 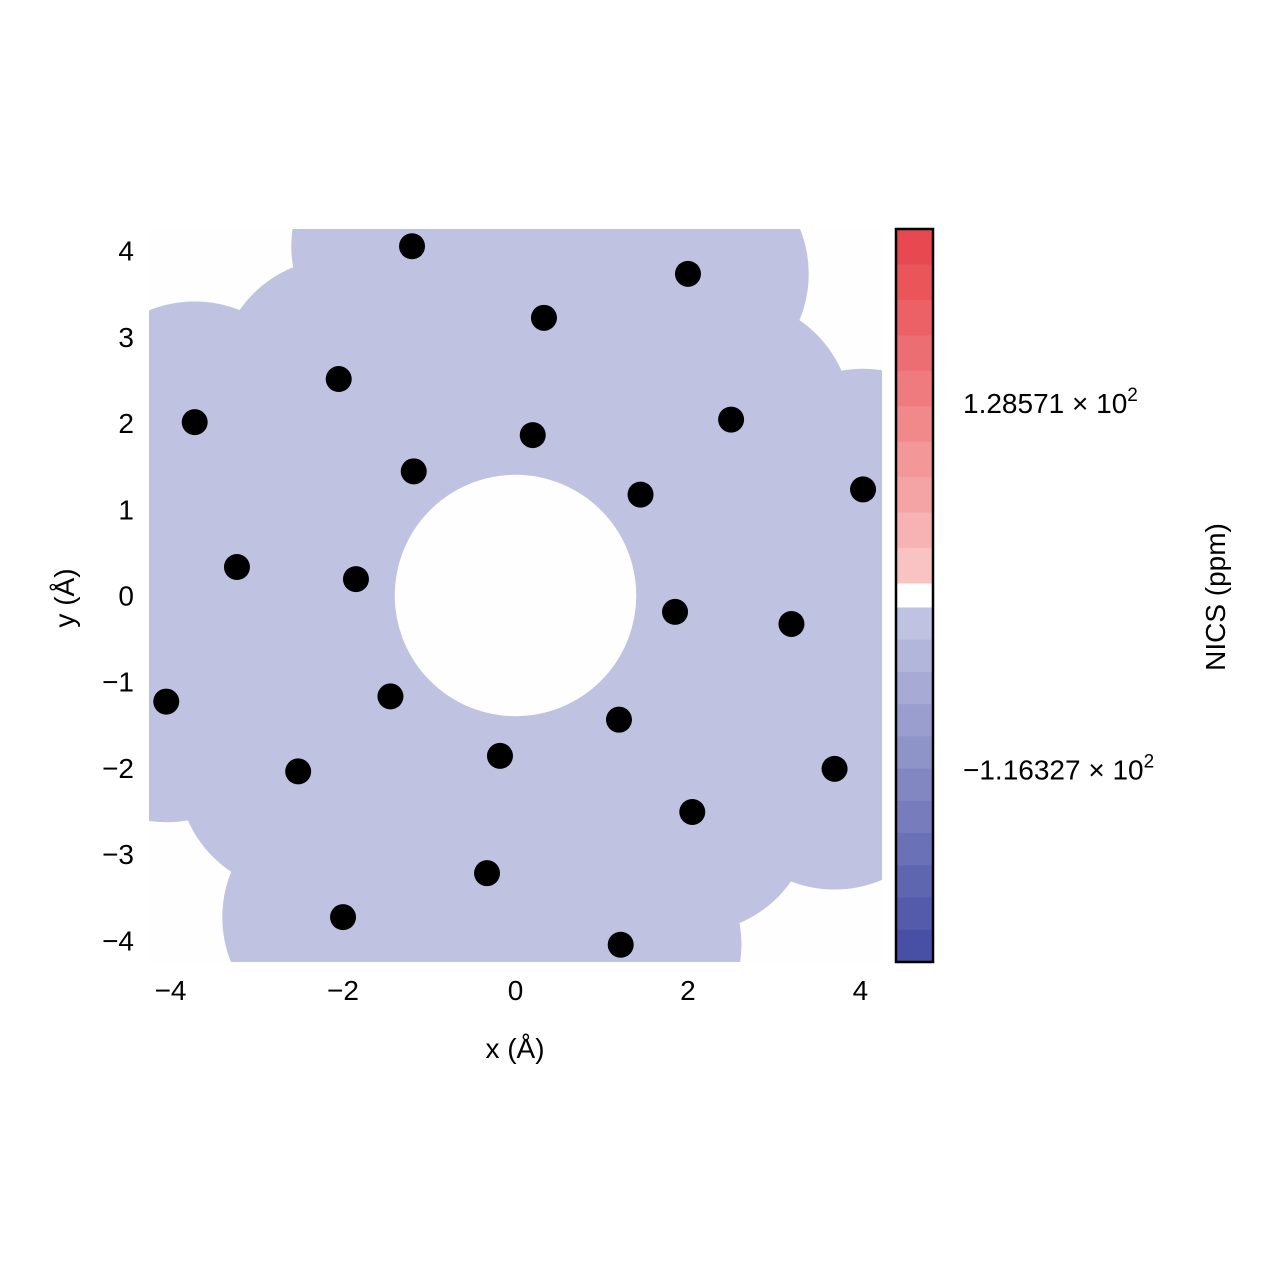 What do you see at coordinates (118, 854) in the screenshot?
I see `y-tick-label: −3` at bounding box center [118, 854].